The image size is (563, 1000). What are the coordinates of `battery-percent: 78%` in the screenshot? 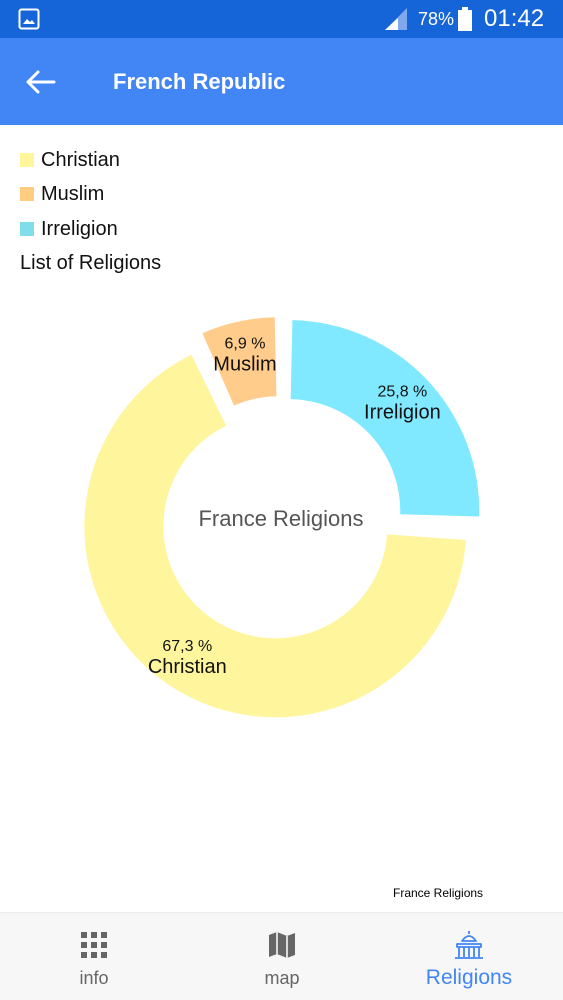 It's located at (436, 19).